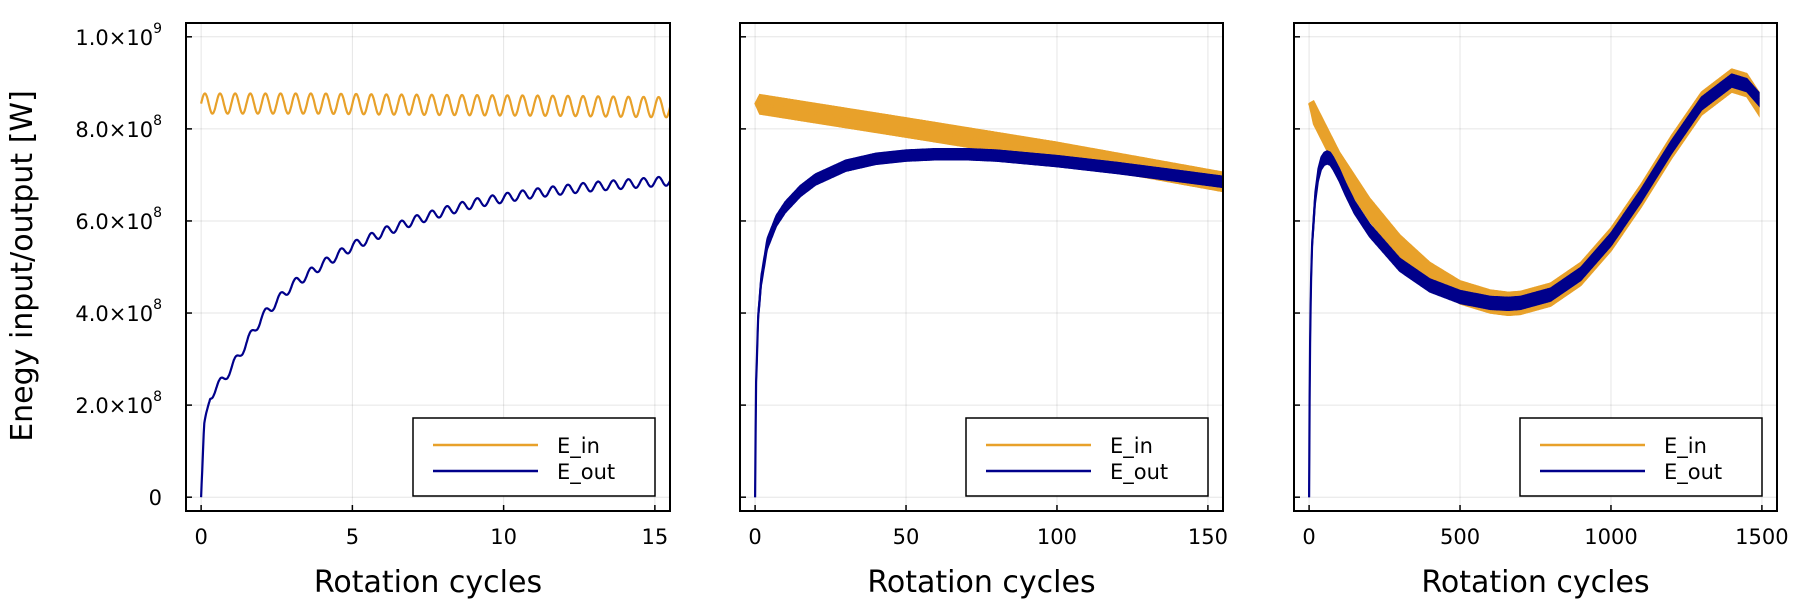  What do you see at coordinates (118, 403) in the screenshot?
I see `y-tick-label: 2.0×10⁸` at bounding box center [118, 403].